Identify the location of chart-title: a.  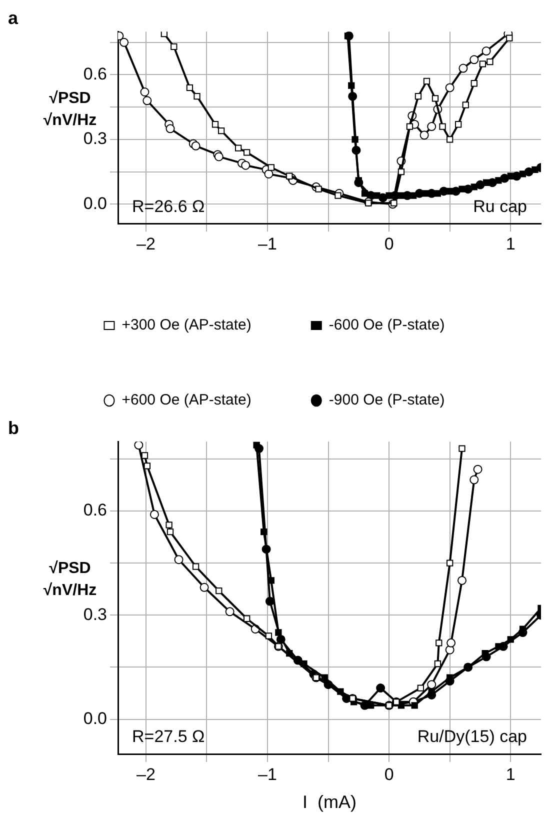
(13, 18).